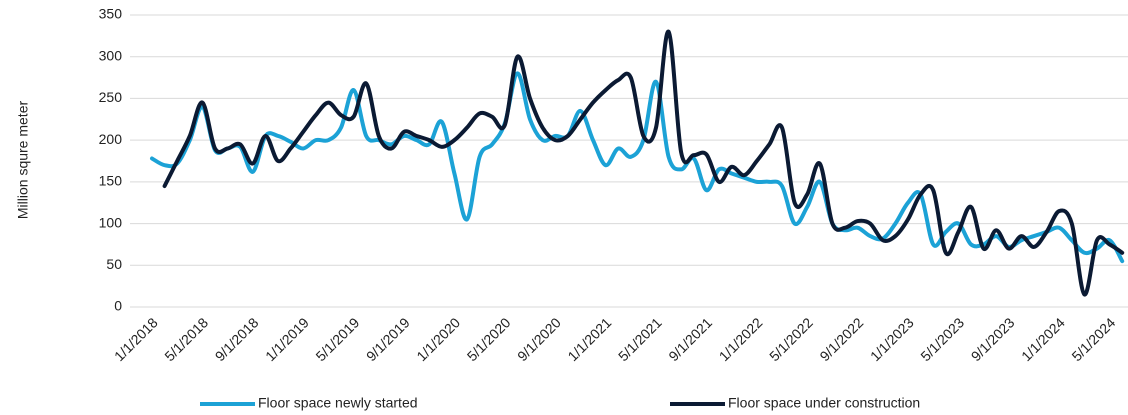  Describe the element at coordinates (1043, 339) in the screenshot. I see `x-tick-label: 1/1/2024` at that location.